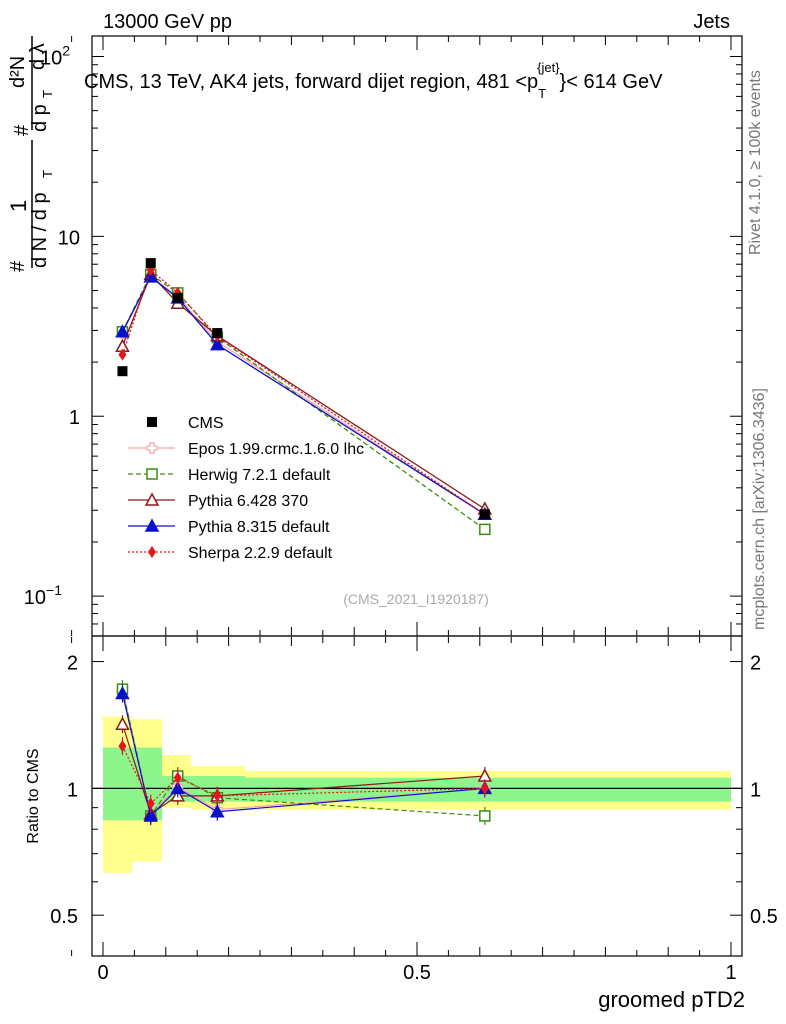 The height and width of the screenshot is (1024, 786). Describe the element at coordinates (730, 973) in the screenshot. I see `x-tick-label: 1` at that location.